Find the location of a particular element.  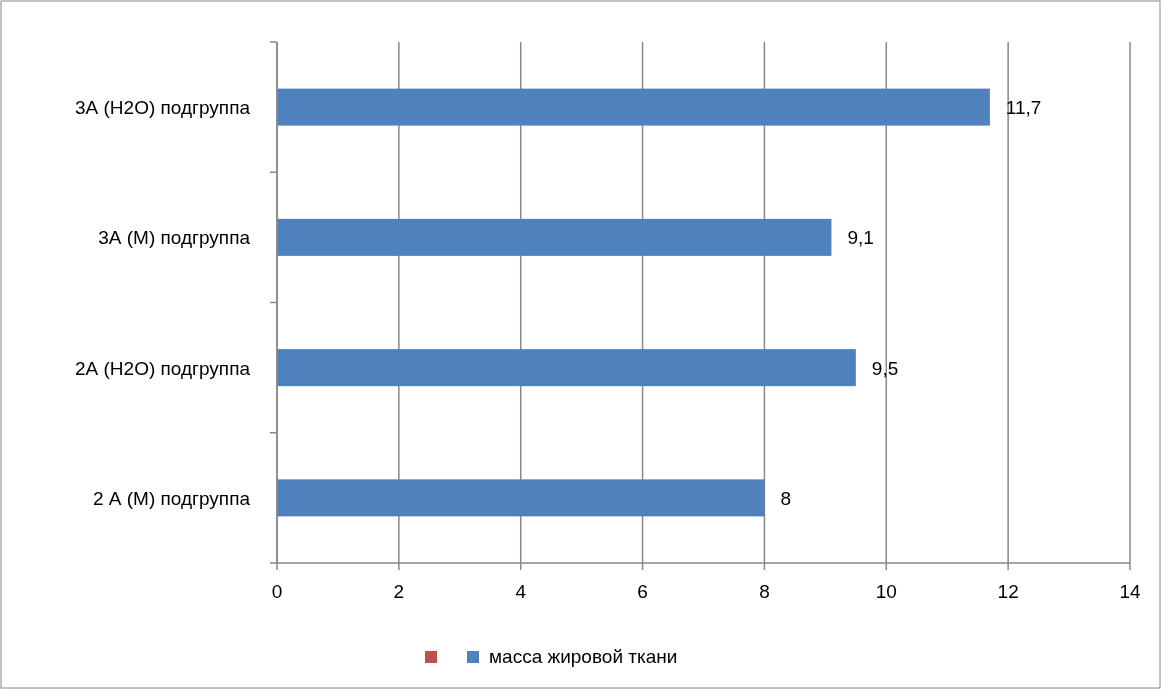

legend-label: масса жировой ткани is located at coordinates (583, 656).